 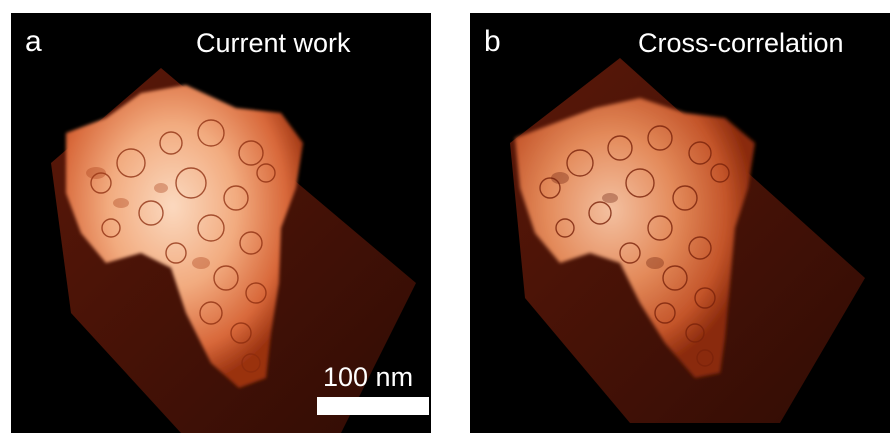 I want to click on panel-letter: b, so click(x=492, y=41).